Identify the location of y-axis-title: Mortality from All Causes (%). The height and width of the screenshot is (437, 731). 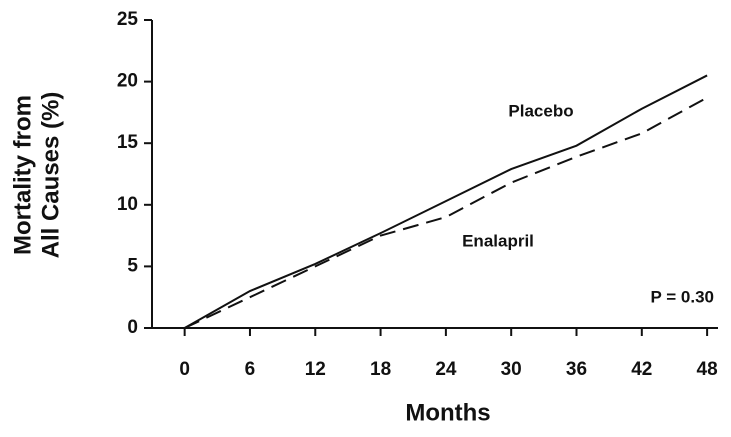
(36, 175).